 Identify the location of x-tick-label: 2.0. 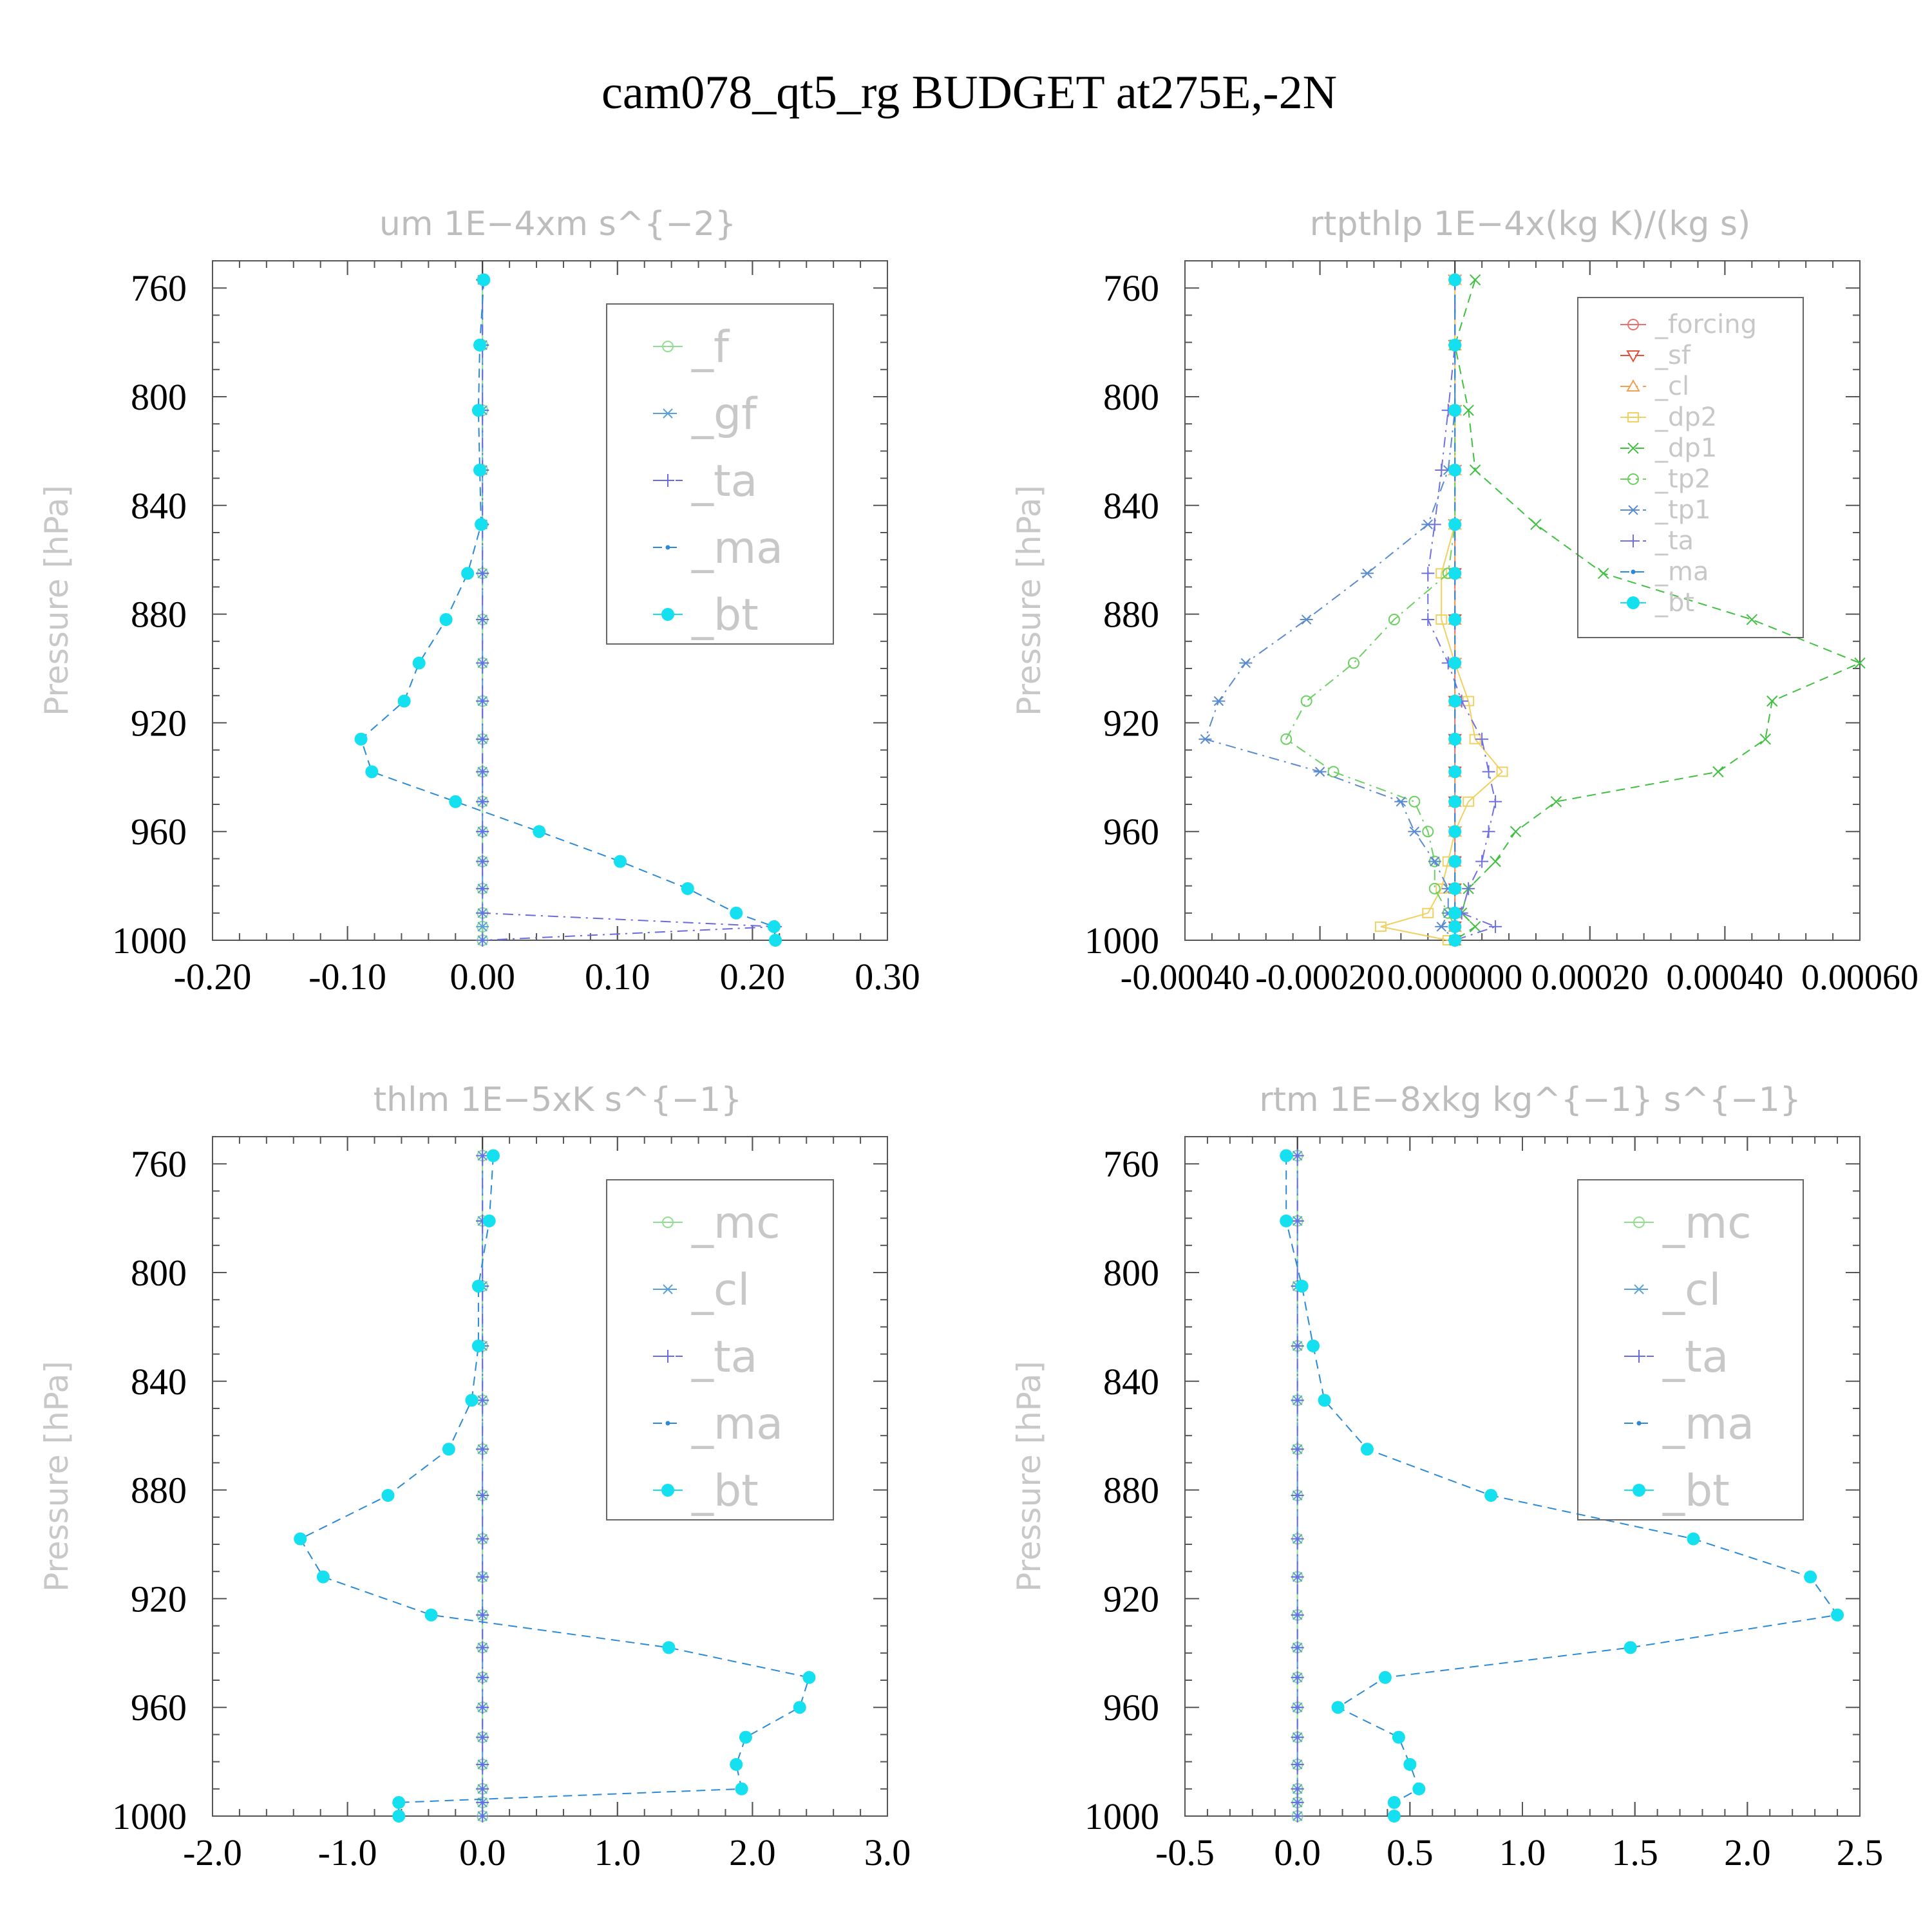
(752, 1853).